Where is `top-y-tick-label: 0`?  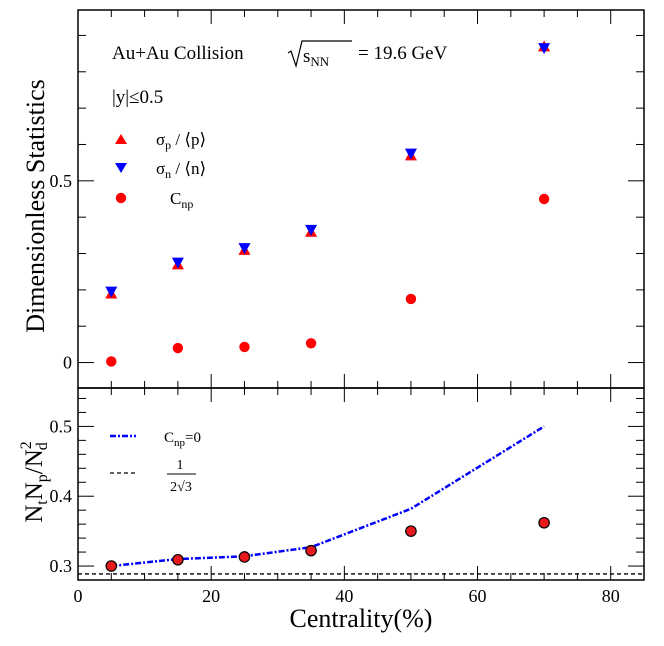
top-y-tick-label: 0 is located at coordinates (67, 363).